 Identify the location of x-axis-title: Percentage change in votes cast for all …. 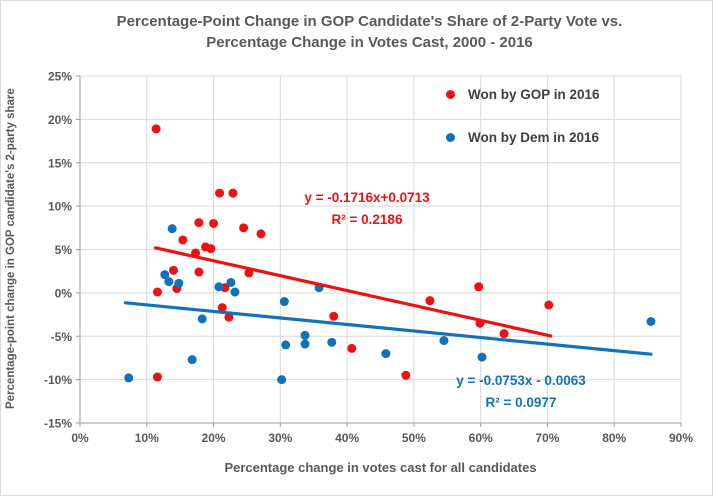
(380, 467).